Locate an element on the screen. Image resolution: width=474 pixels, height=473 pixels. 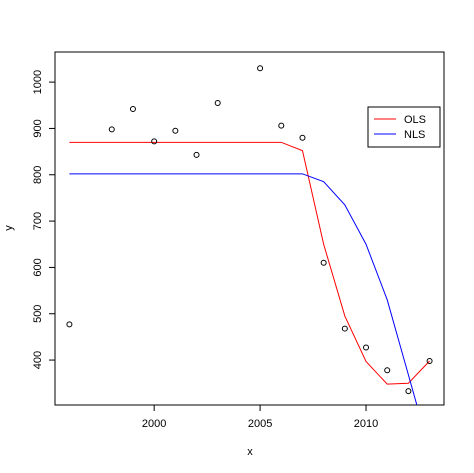
x-tick-label: 2000 is located at coordinates (154, 424).